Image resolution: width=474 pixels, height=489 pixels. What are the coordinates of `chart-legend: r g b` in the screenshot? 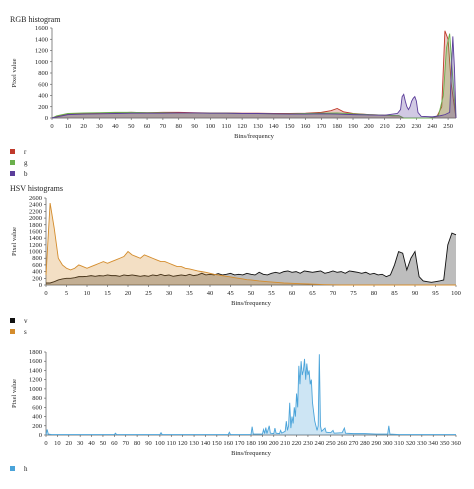 It's located at (19, 162).